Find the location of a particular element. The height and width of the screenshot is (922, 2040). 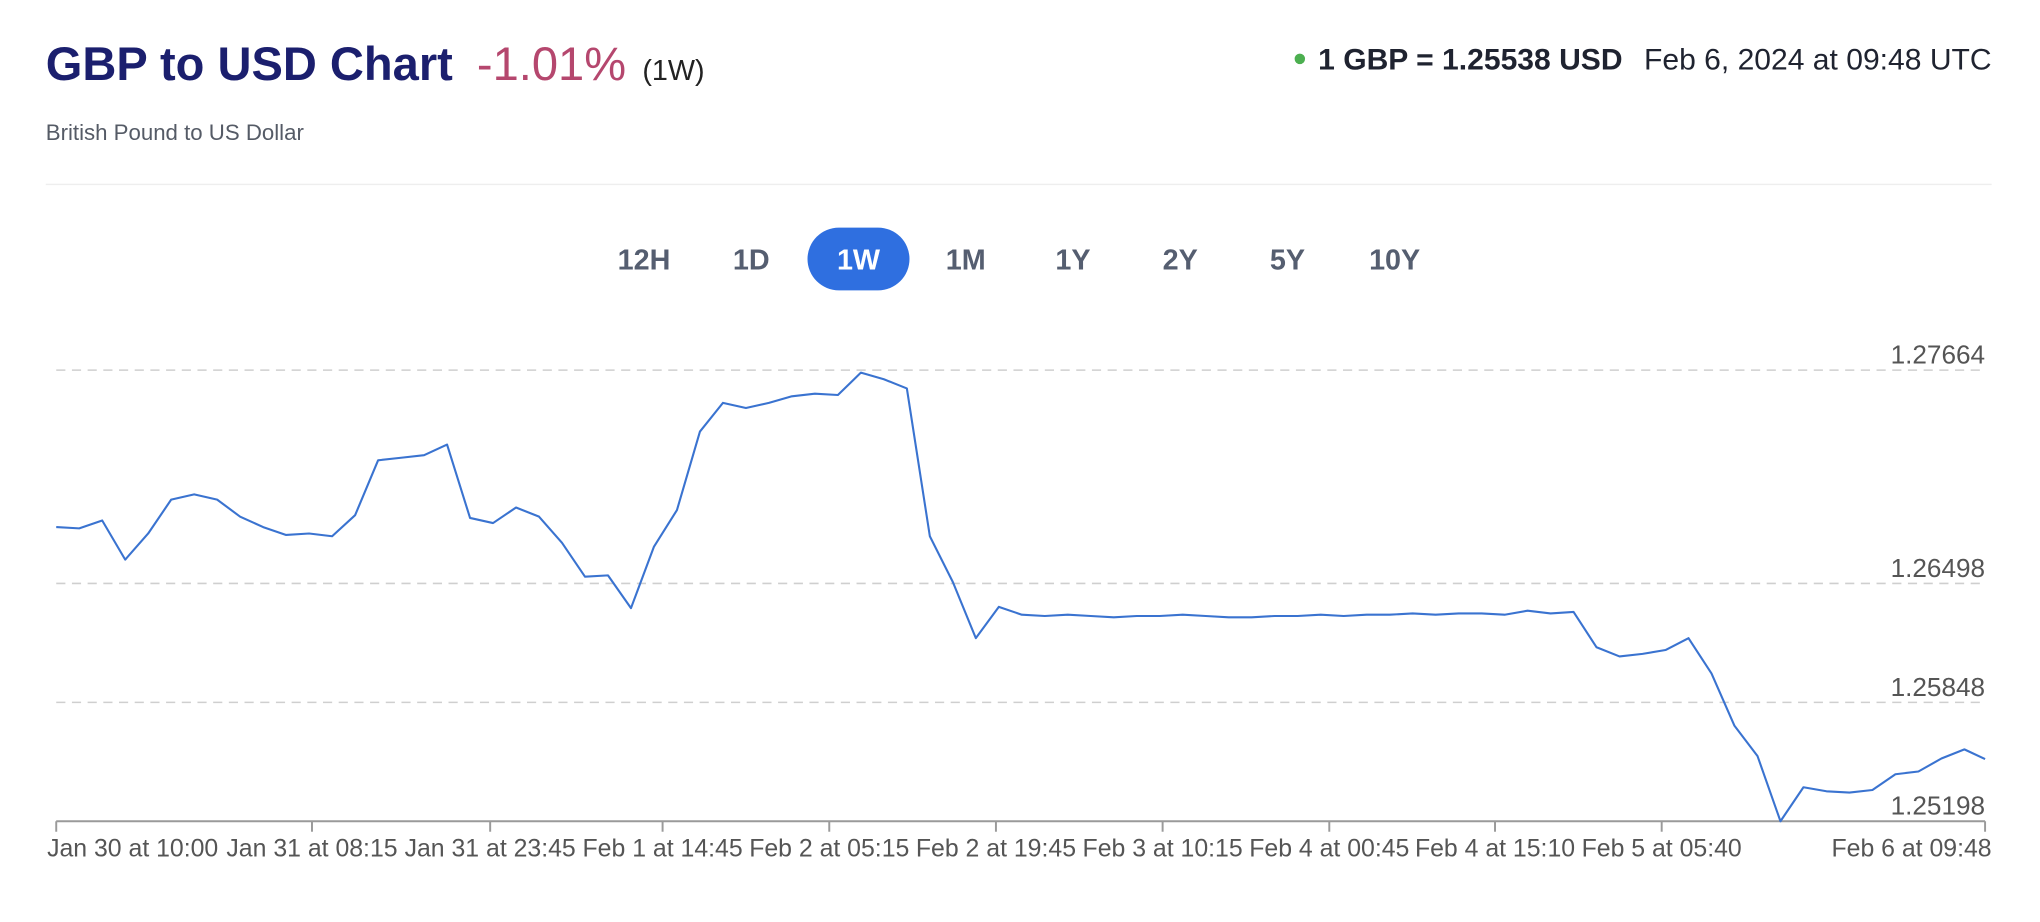

range-label: 1D is located at coordinates (751, 260).